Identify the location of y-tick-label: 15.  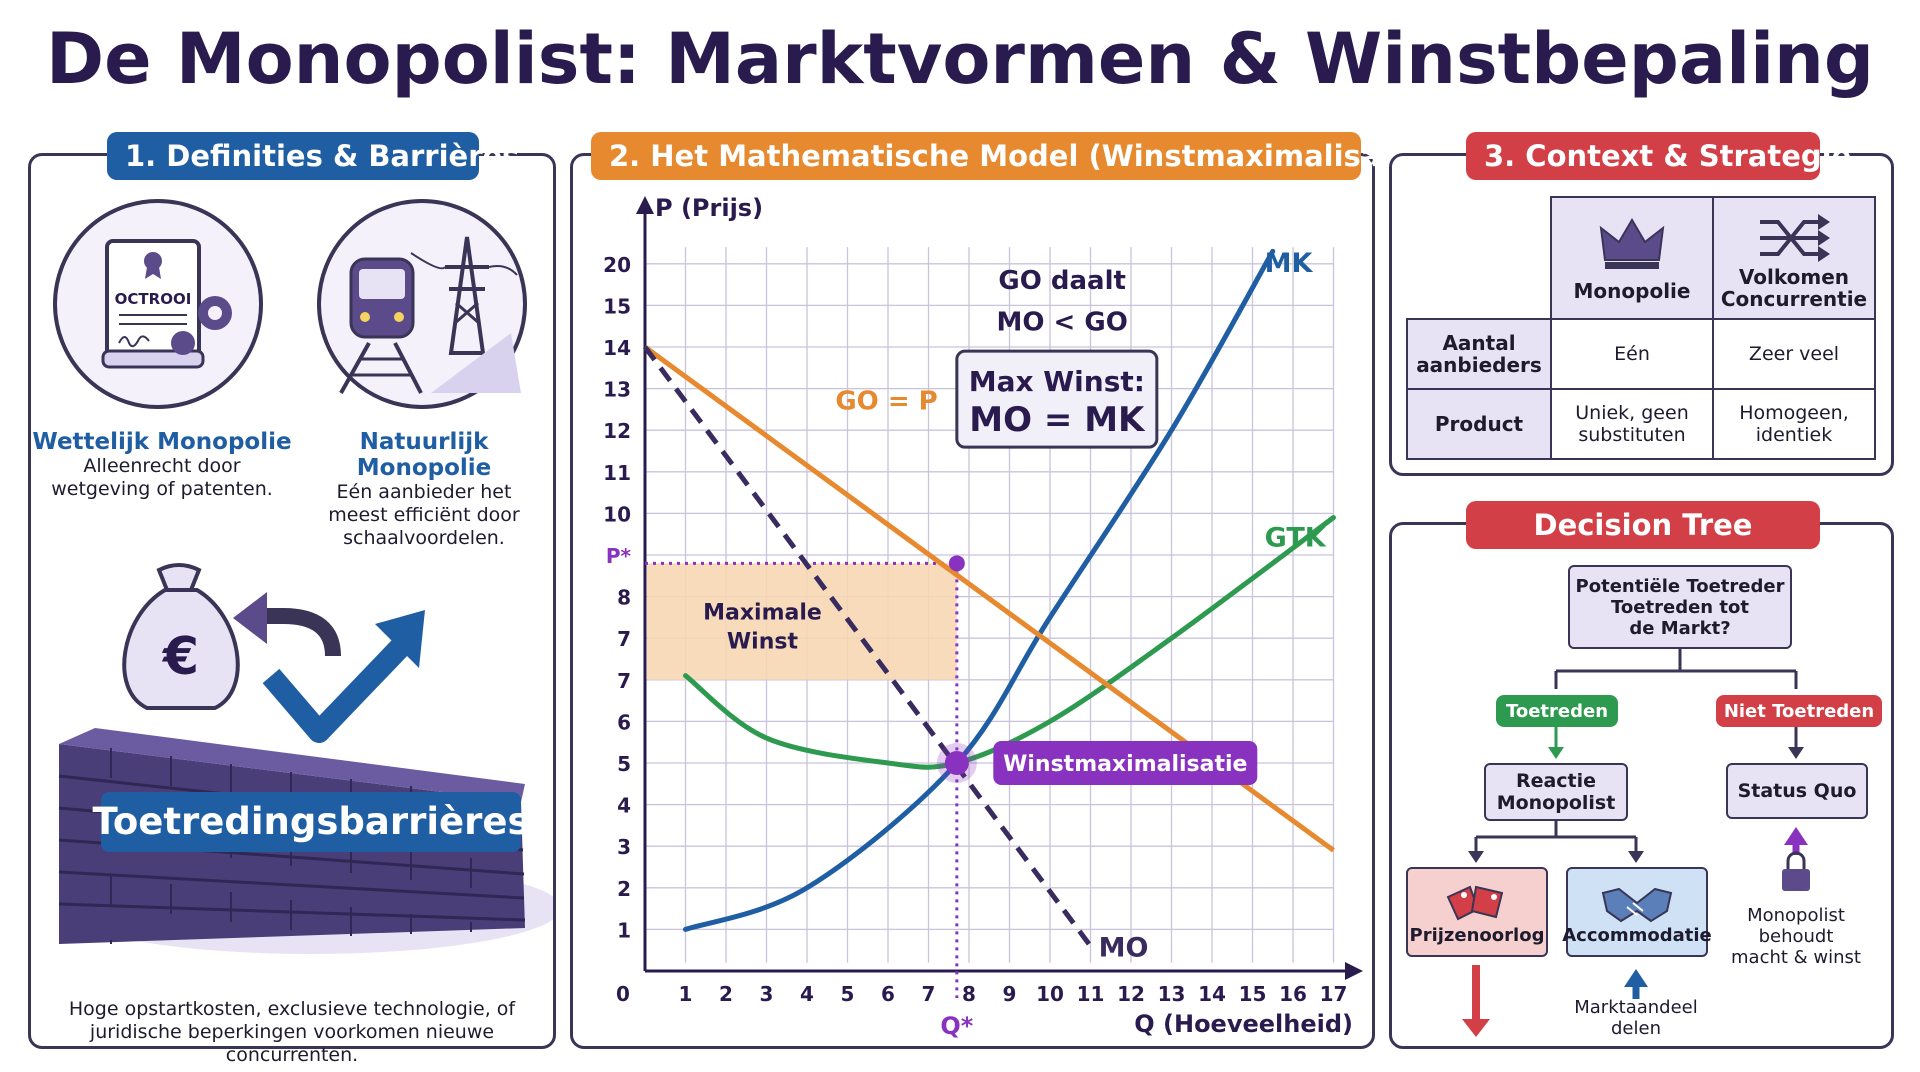
(617, 306).